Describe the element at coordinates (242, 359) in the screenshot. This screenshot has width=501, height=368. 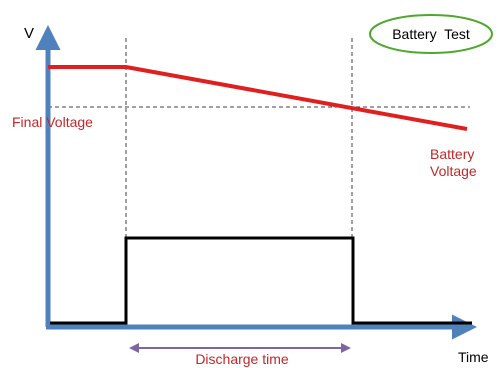
I see `discharge-time-label: Discharge time` at that location.